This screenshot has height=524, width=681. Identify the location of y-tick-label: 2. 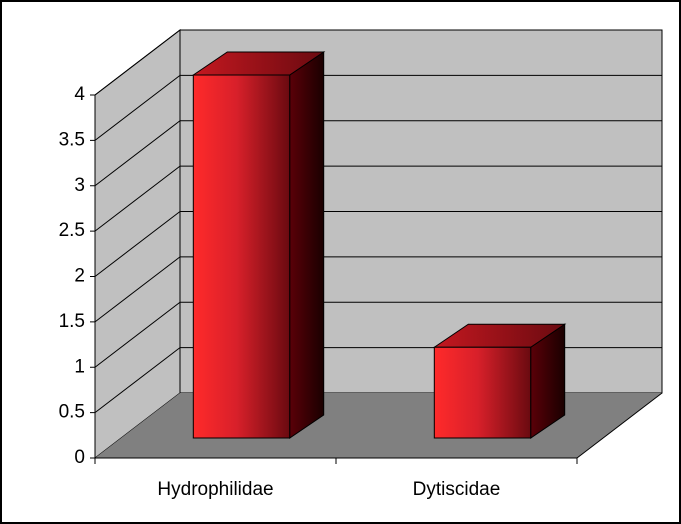
(79, 276).